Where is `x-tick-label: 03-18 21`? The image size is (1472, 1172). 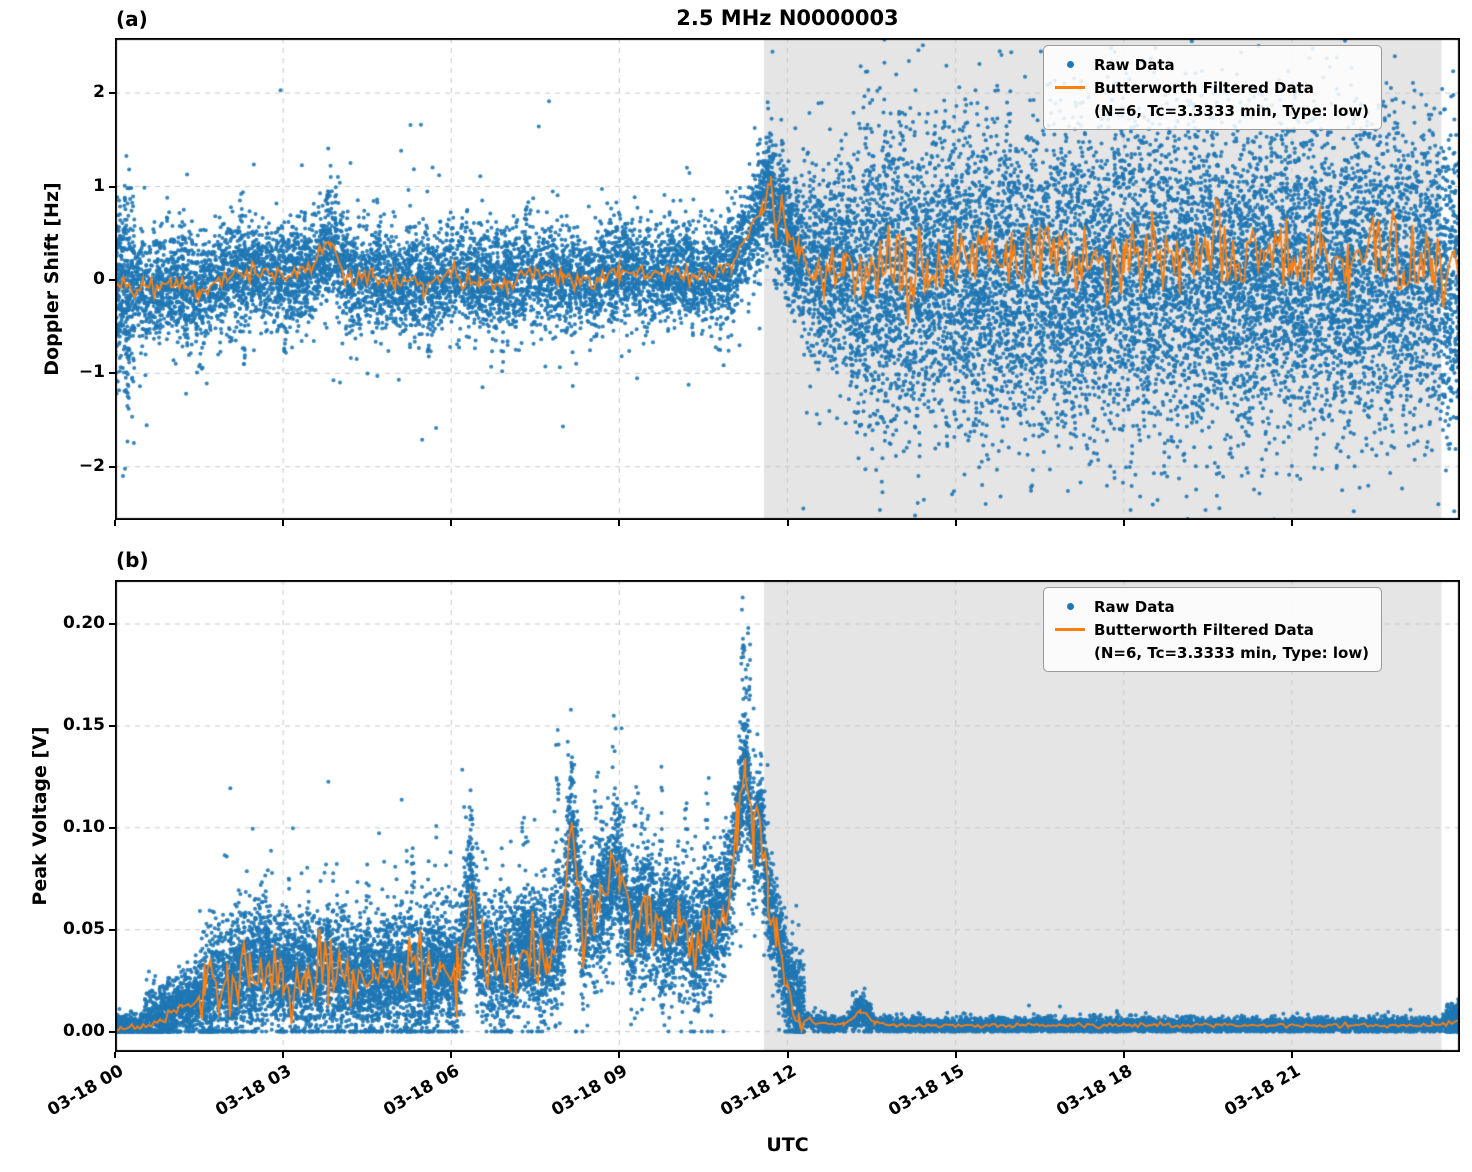 x-tick-label: 03-18 21 is located at coordinates (1262, 1091).